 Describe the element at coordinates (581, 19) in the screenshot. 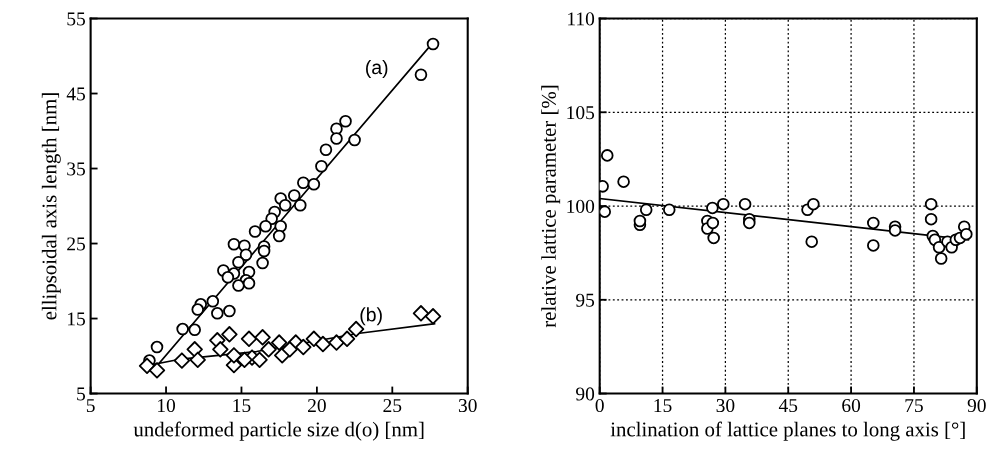

I see `y-tick-label: 110` at that location.